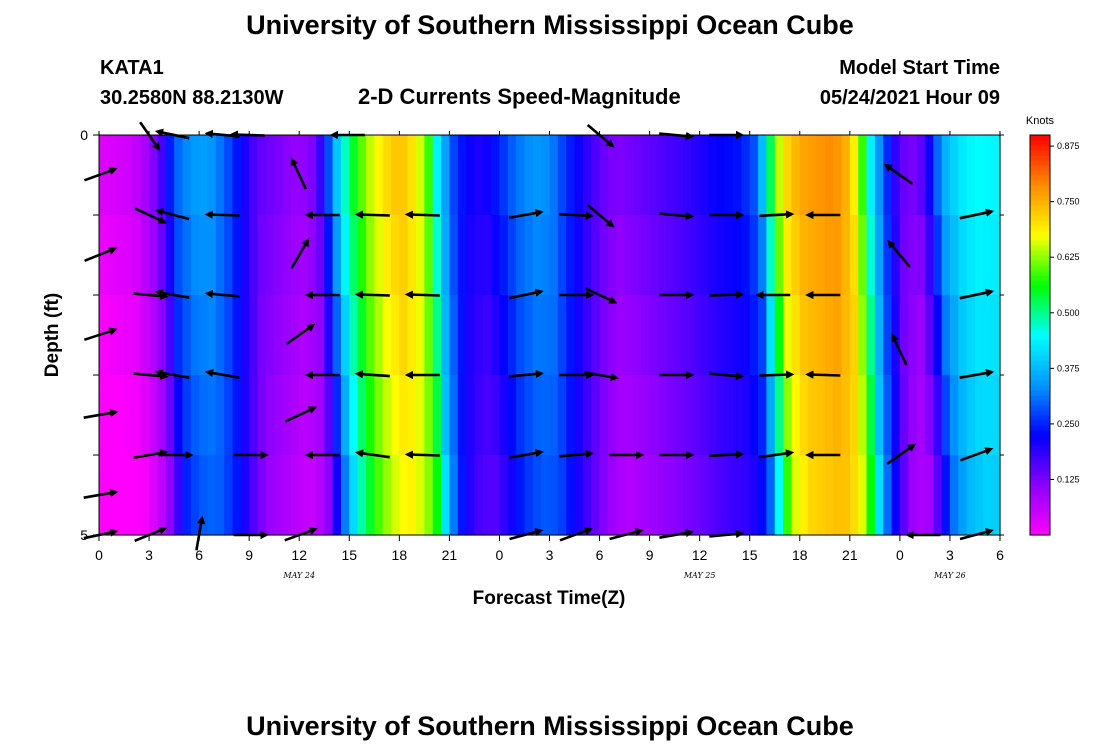 Image resolution: width=1100 pixels, height=750 pixels. What do you see at coordinates (52, 335) in the screenshot?
I see `y-axis-label: Depth (ft)` at bounding box center [52, 335].